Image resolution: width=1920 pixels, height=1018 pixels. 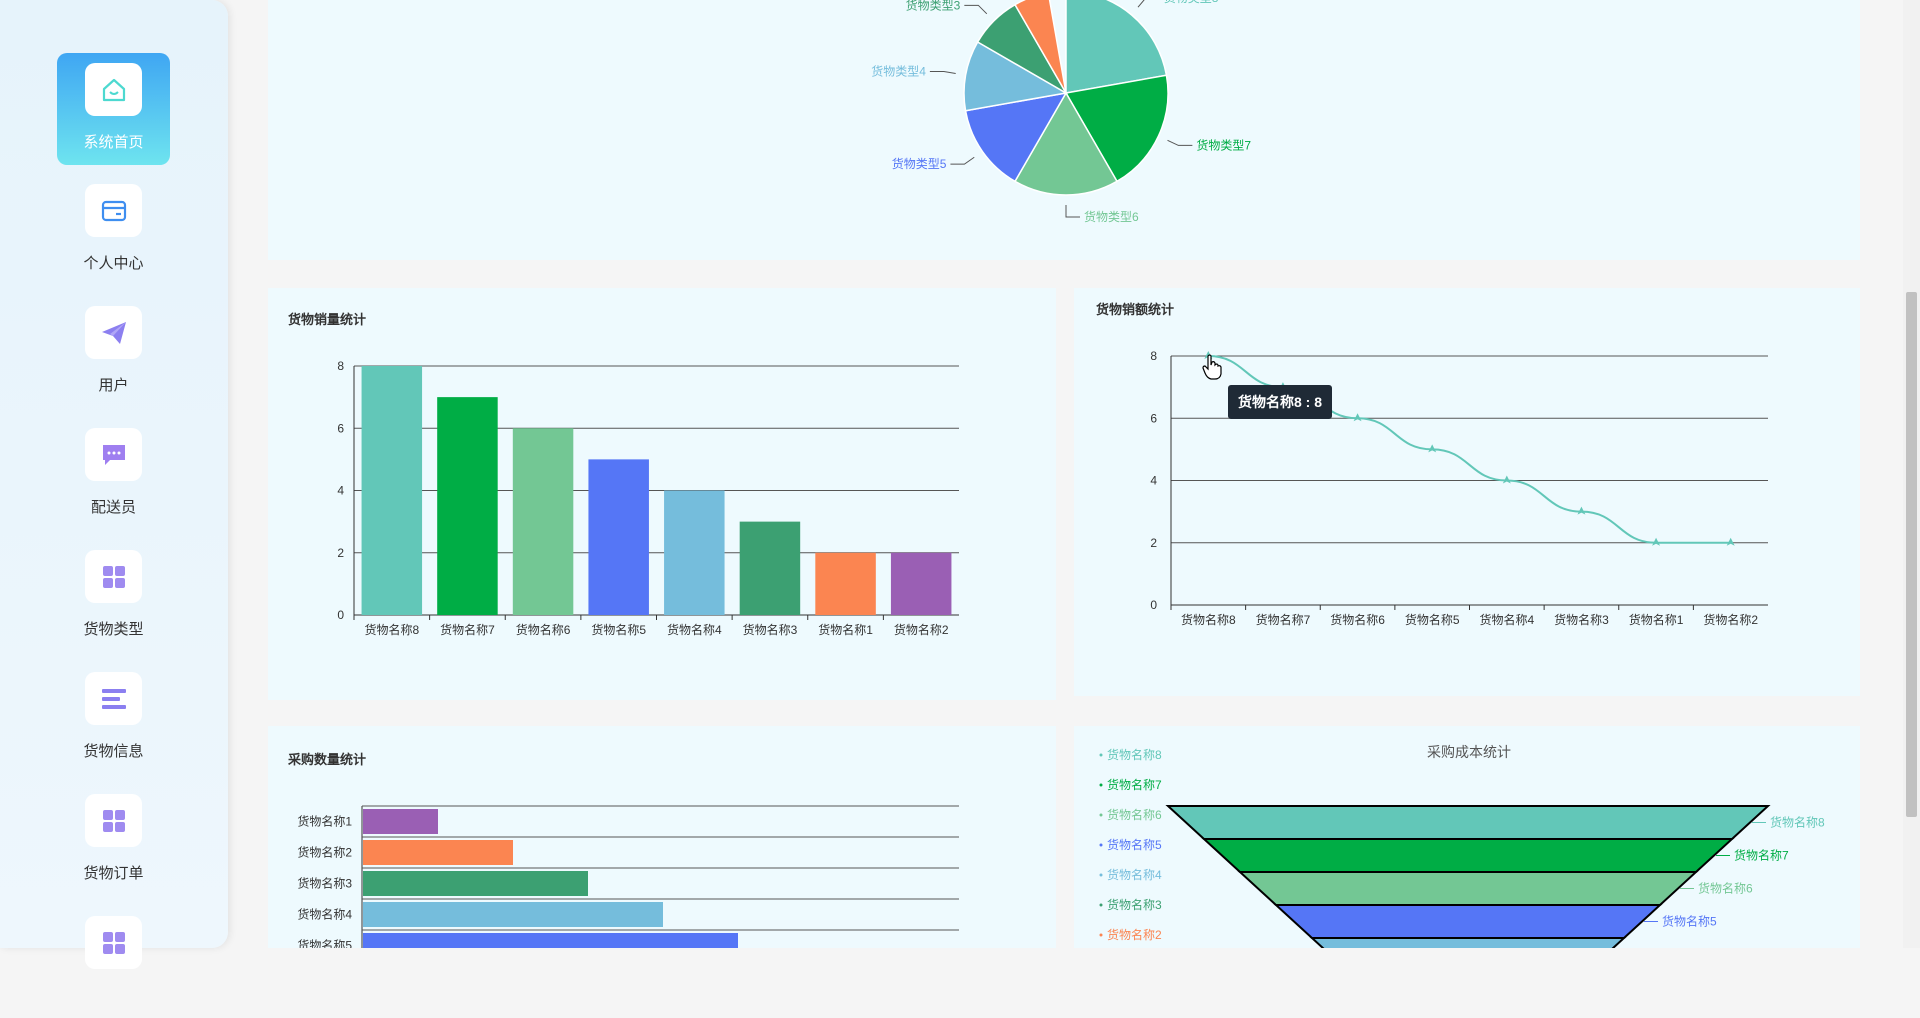 I want to click on legend-item: 货物名称4, so click(x=1134, y=874).